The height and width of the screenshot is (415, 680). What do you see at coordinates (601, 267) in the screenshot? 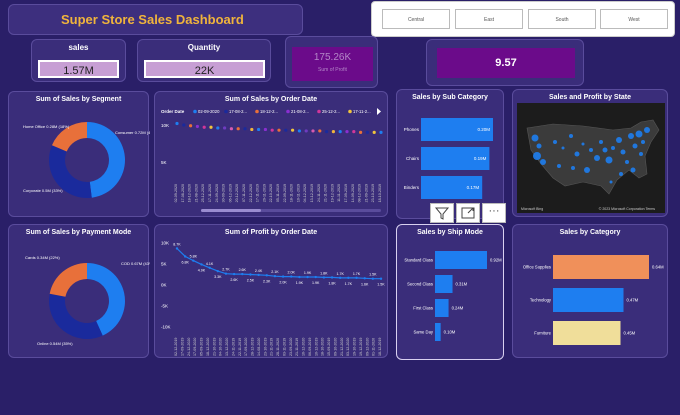
I see `category-bar` at bounding box center [601, 267].